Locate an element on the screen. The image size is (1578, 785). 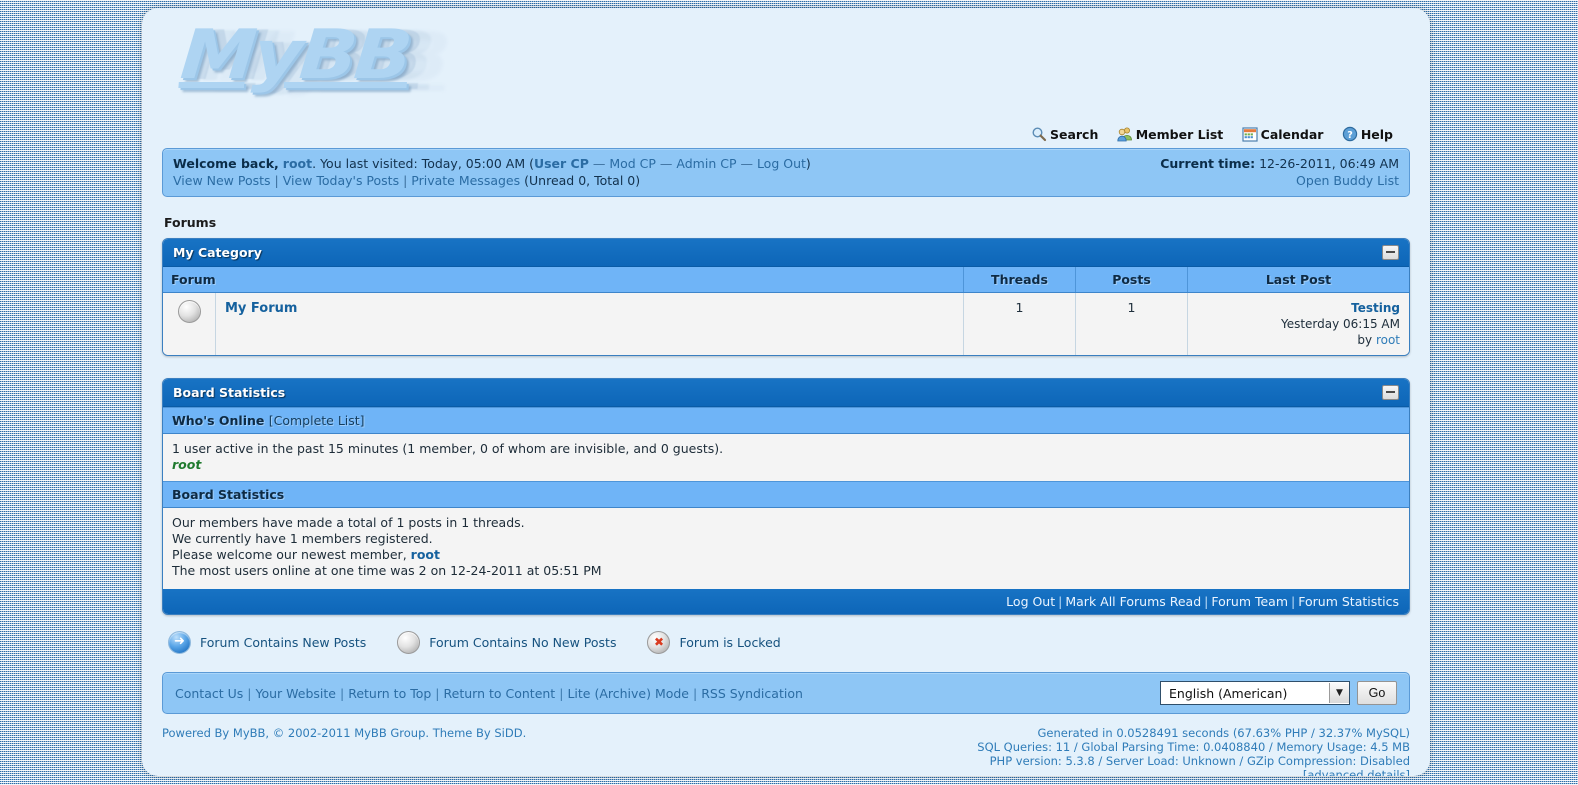
welcome-greeting: Welcome back, is located at coordinates (226, 163).